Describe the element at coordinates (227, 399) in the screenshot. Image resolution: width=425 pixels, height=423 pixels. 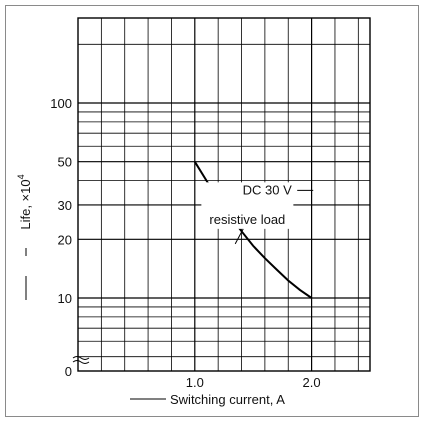
I see `x-axis-label: Switching current, A` at that location.